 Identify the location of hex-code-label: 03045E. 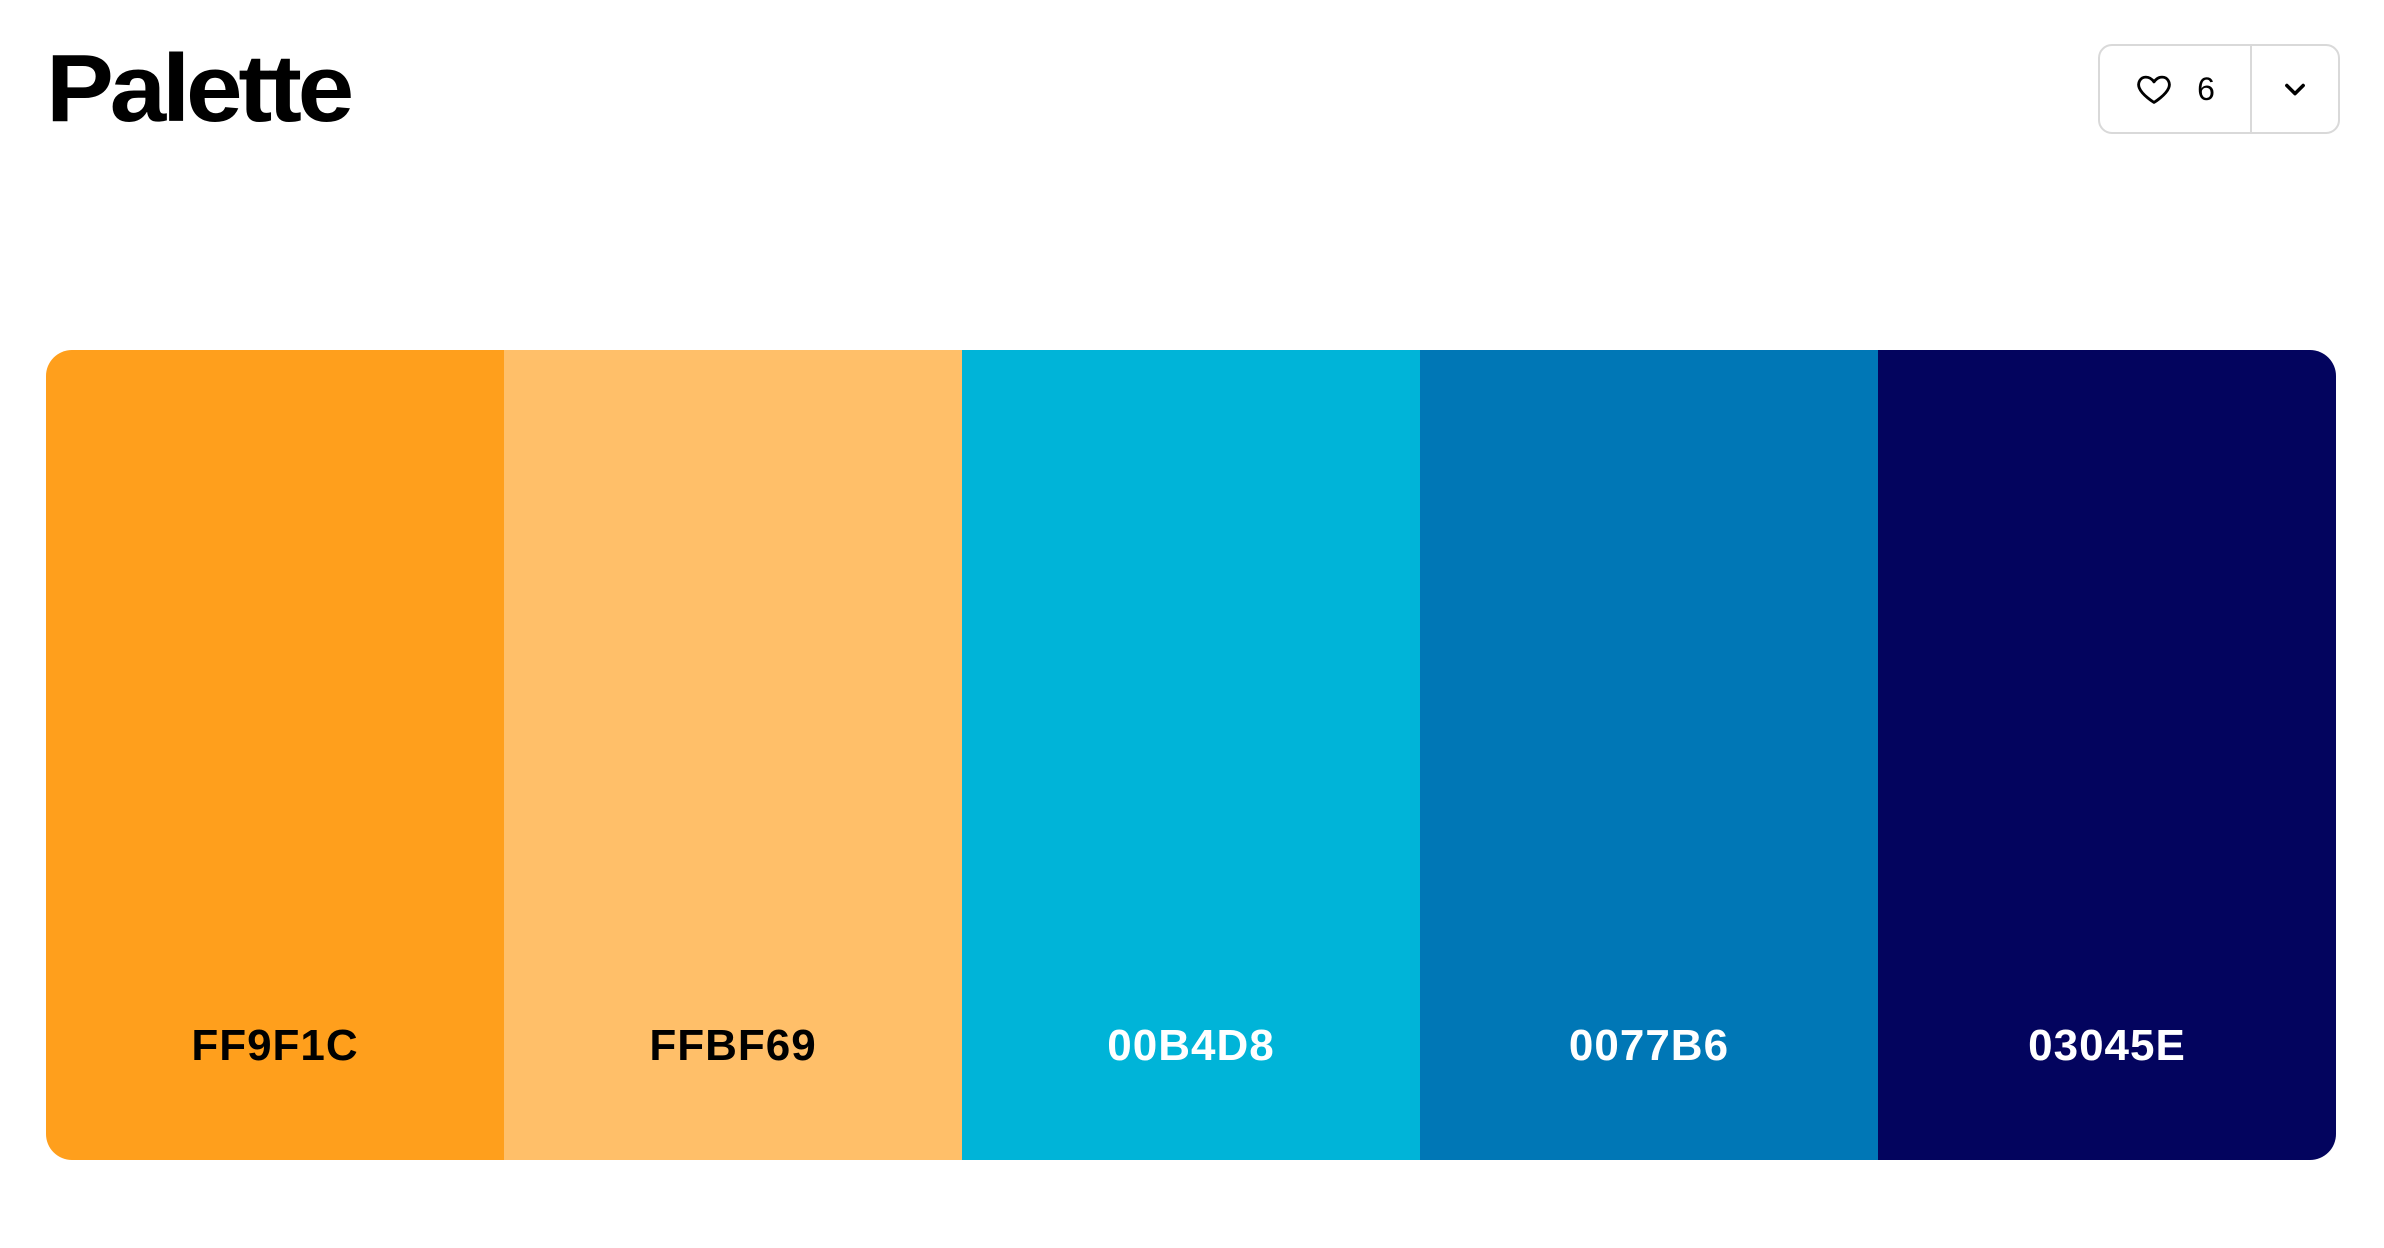
(2107, 1045).